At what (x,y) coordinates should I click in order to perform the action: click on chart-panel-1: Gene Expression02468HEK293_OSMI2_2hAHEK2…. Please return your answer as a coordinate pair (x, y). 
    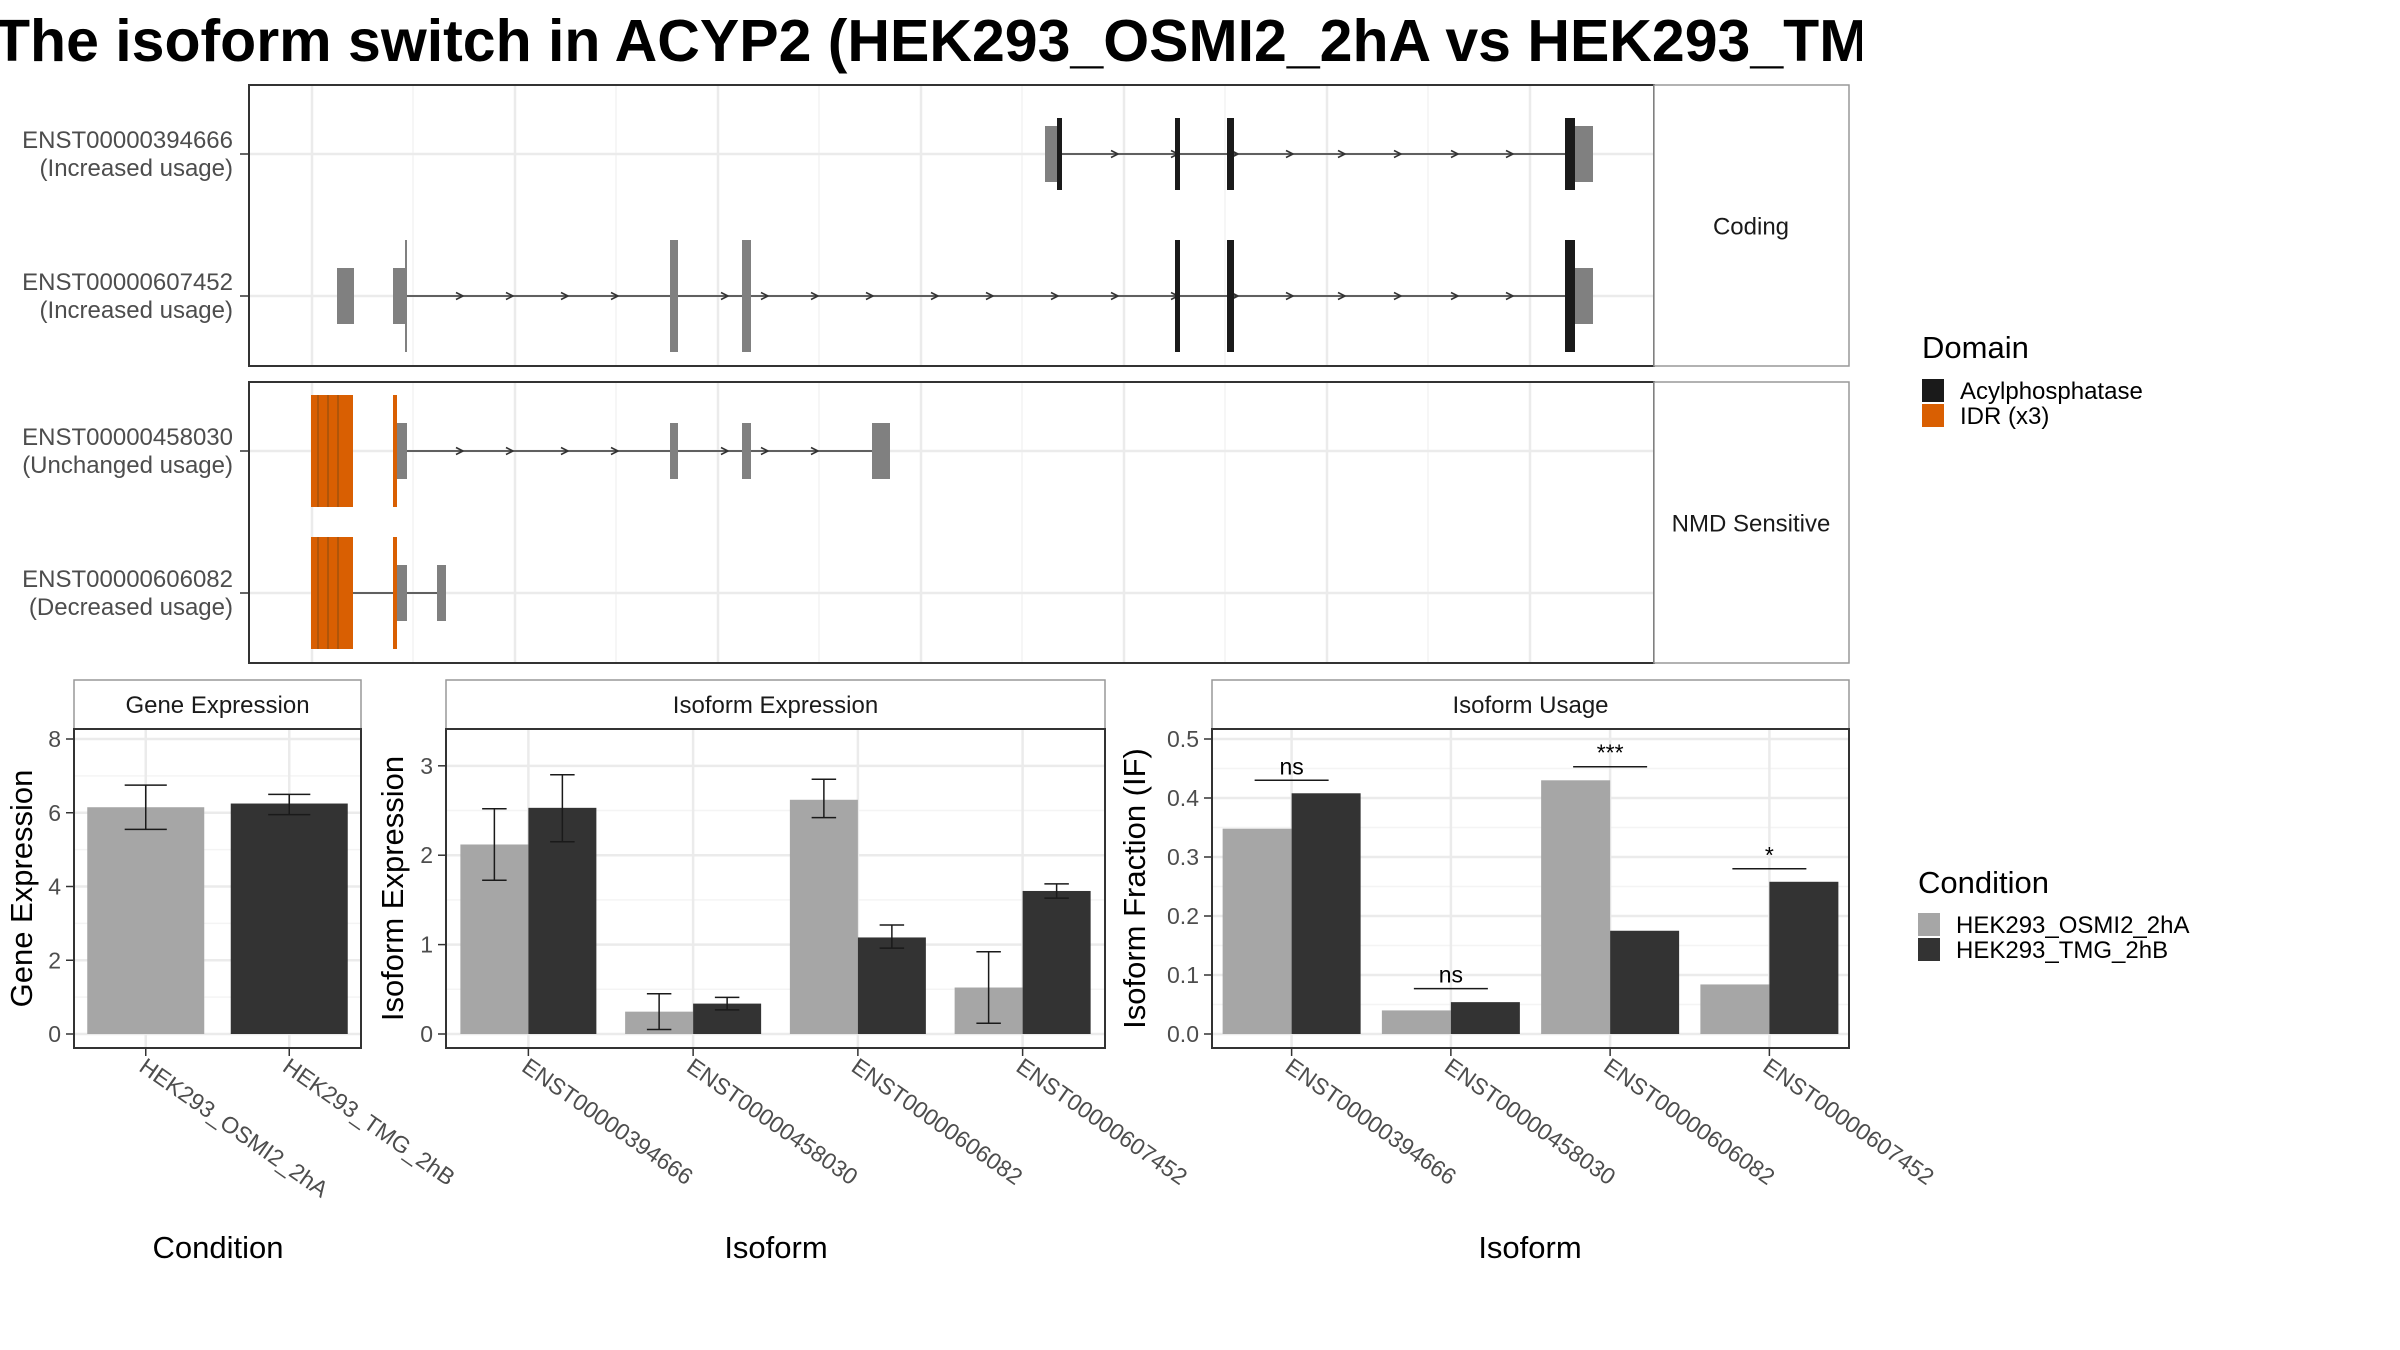
    Looking at the image, I should click on (232, 972).